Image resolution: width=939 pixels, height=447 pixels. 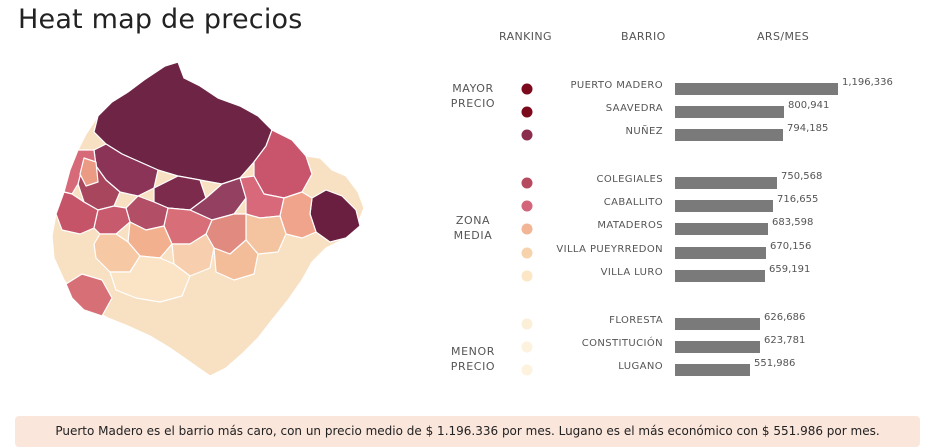 What do you see at coordinates (160, 19) in the screenshot?
I see `chart-title: Heat map de precios` at bounding box center [160, 19].